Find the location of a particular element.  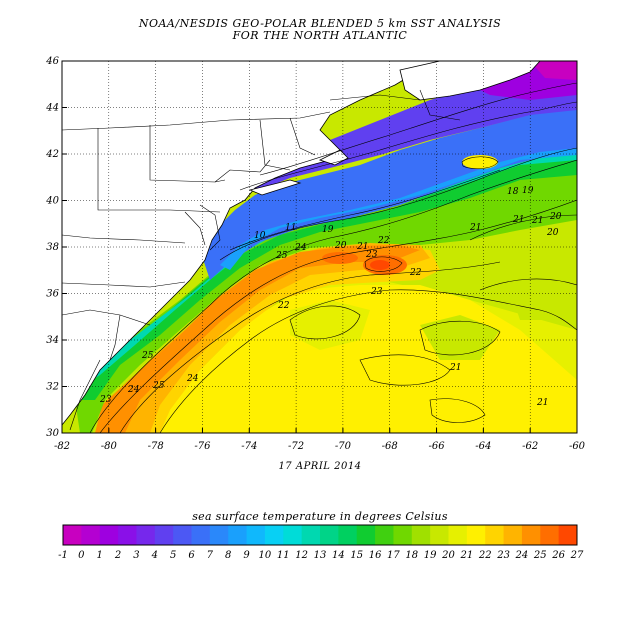

lat-tick-label: 32 is located at coordinates (52, 387).